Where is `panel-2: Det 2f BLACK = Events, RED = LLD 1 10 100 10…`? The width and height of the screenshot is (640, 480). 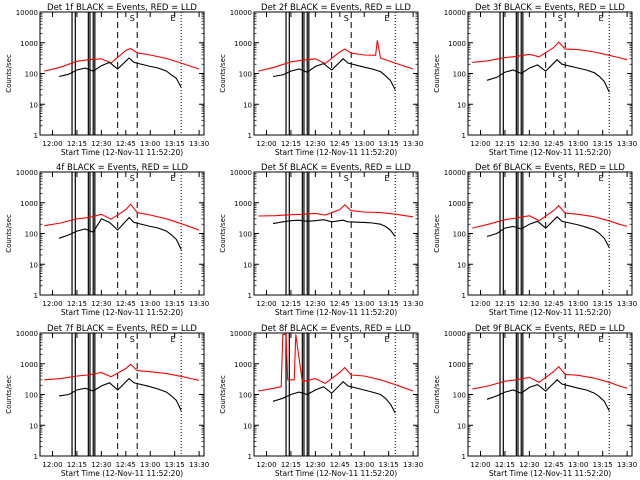 panel-2: Det 2f BLACK = Events, RED = LLD 1 10 100 10… is located at coordinates (321, 80).